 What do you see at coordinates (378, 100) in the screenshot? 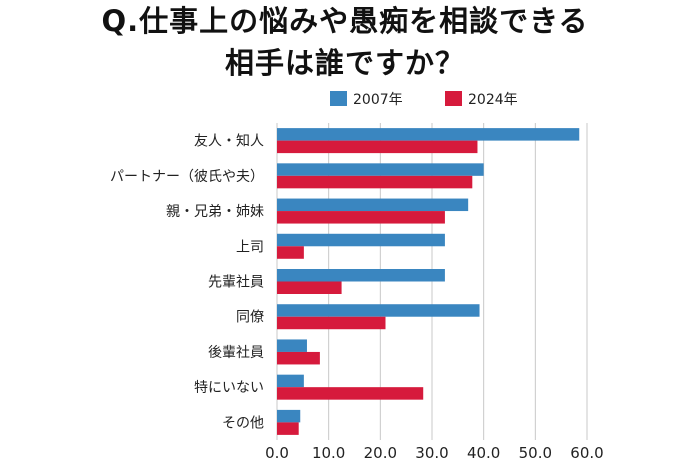
I see `legend-label: 2007年` at bounding box center [378, 100].